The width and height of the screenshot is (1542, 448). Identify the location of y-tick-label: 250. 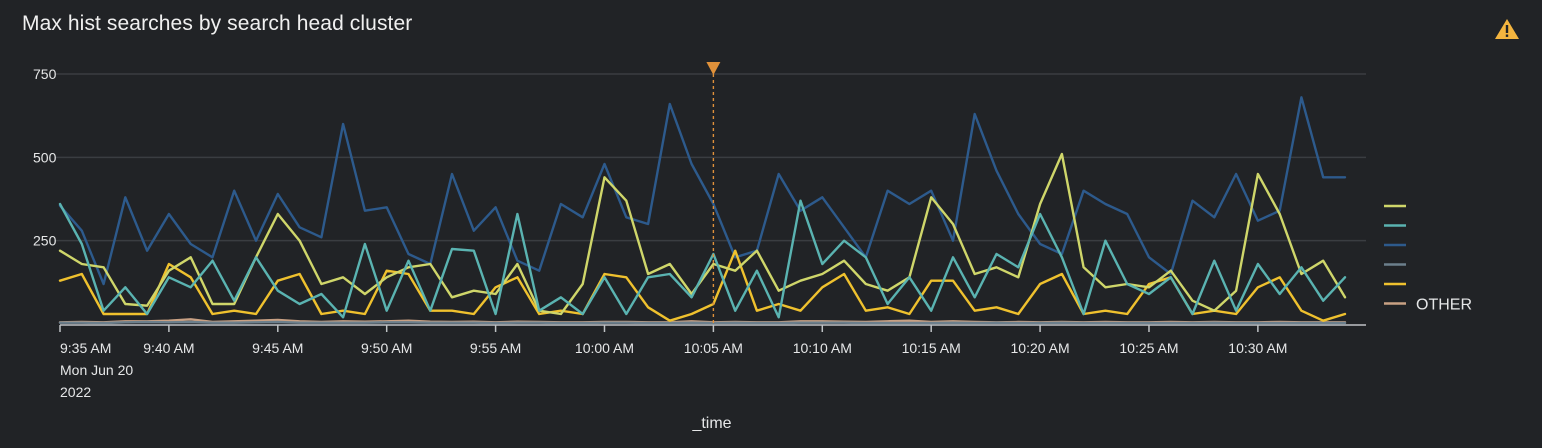
(45, 241).